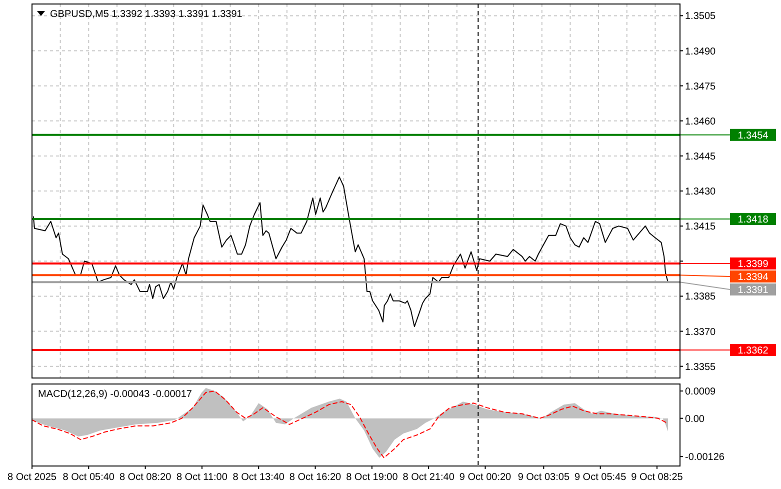 This screenshot has height=489, width=781. Describe the element at coordinates (202, 477) in the screenshot. I see `x-tick-label: 8 Oct 11:00` at that location.